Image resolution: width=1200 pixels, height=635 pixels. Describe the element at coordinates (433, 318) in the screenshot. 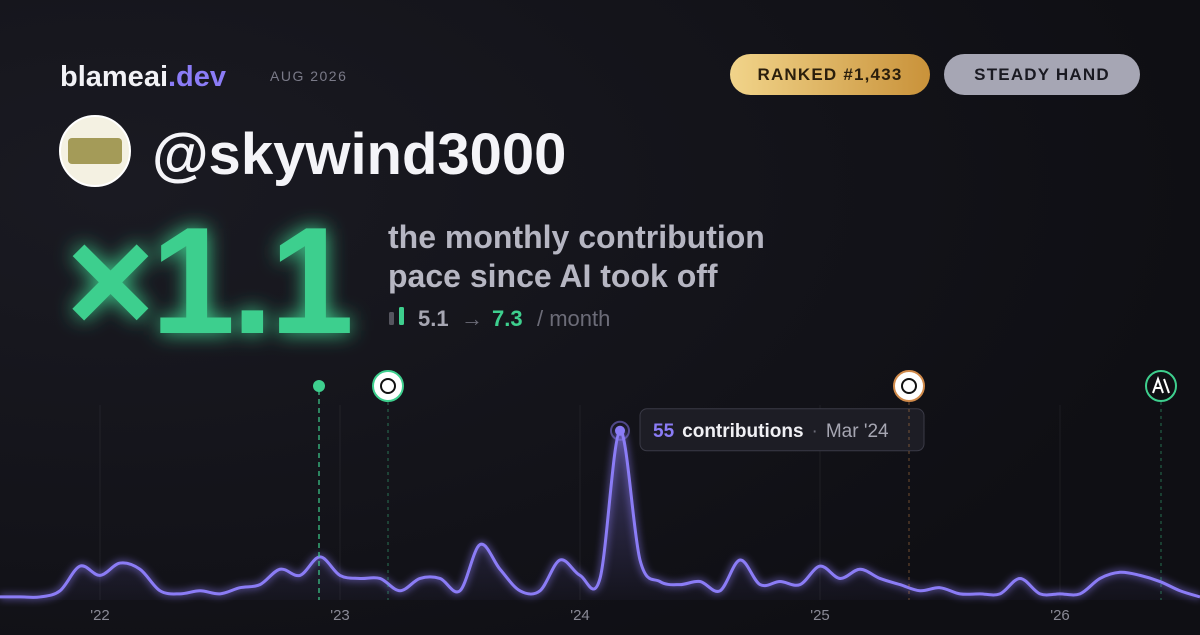

I see `pace-before: 5.1` at that location.